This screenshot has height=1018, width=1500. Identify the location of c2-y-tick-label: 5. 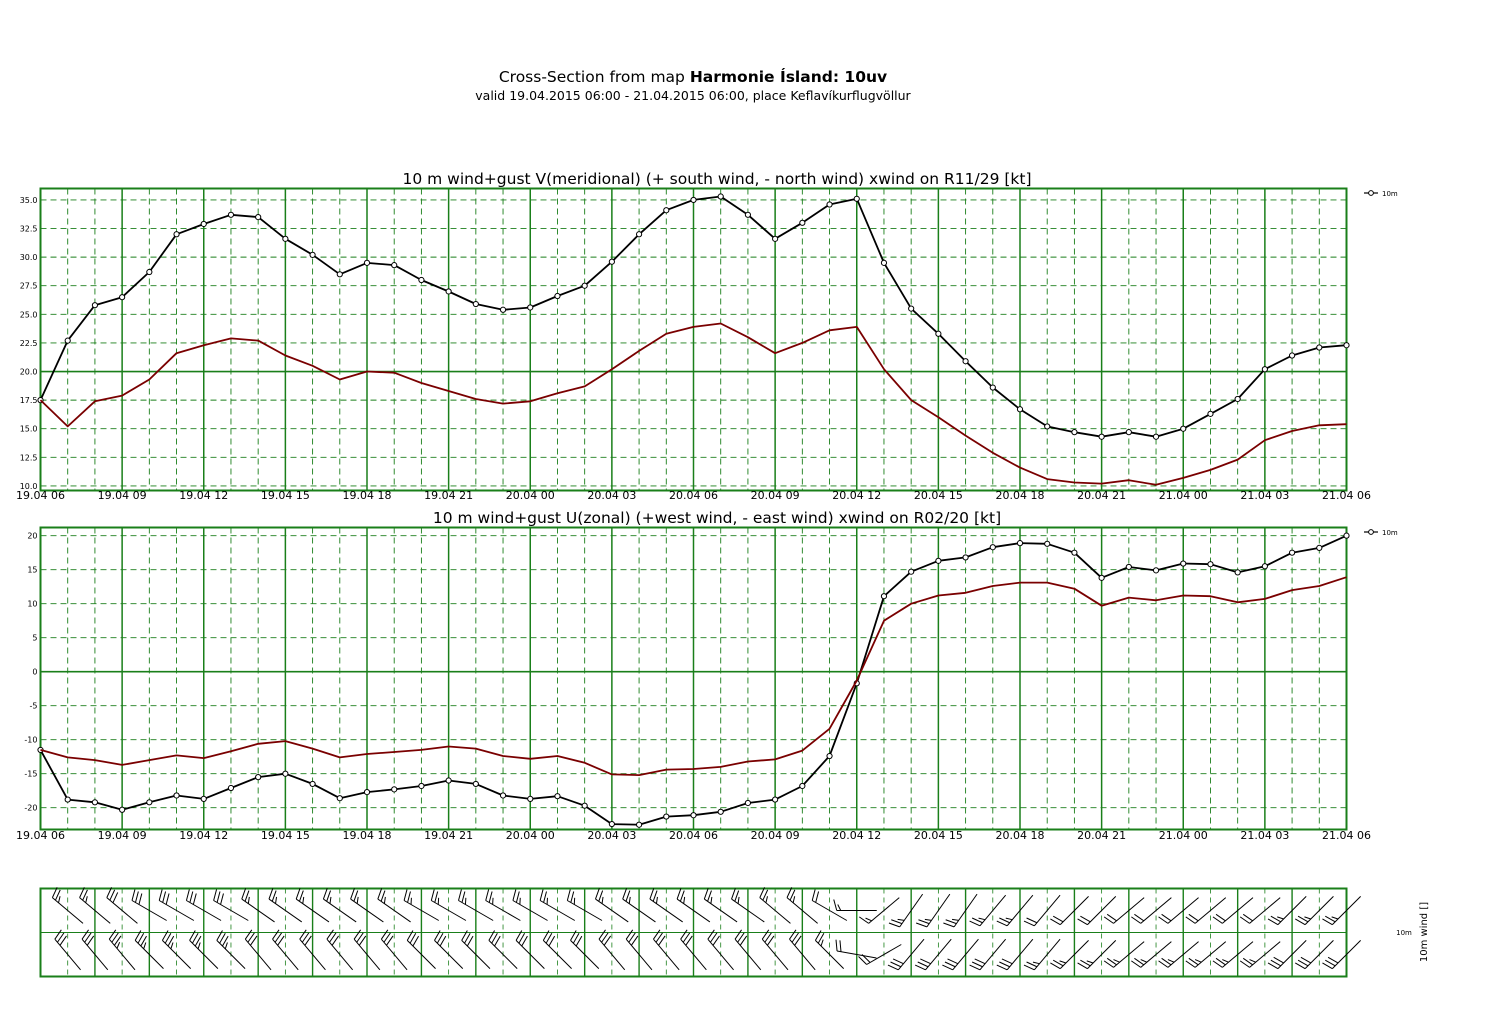
(34, 638).